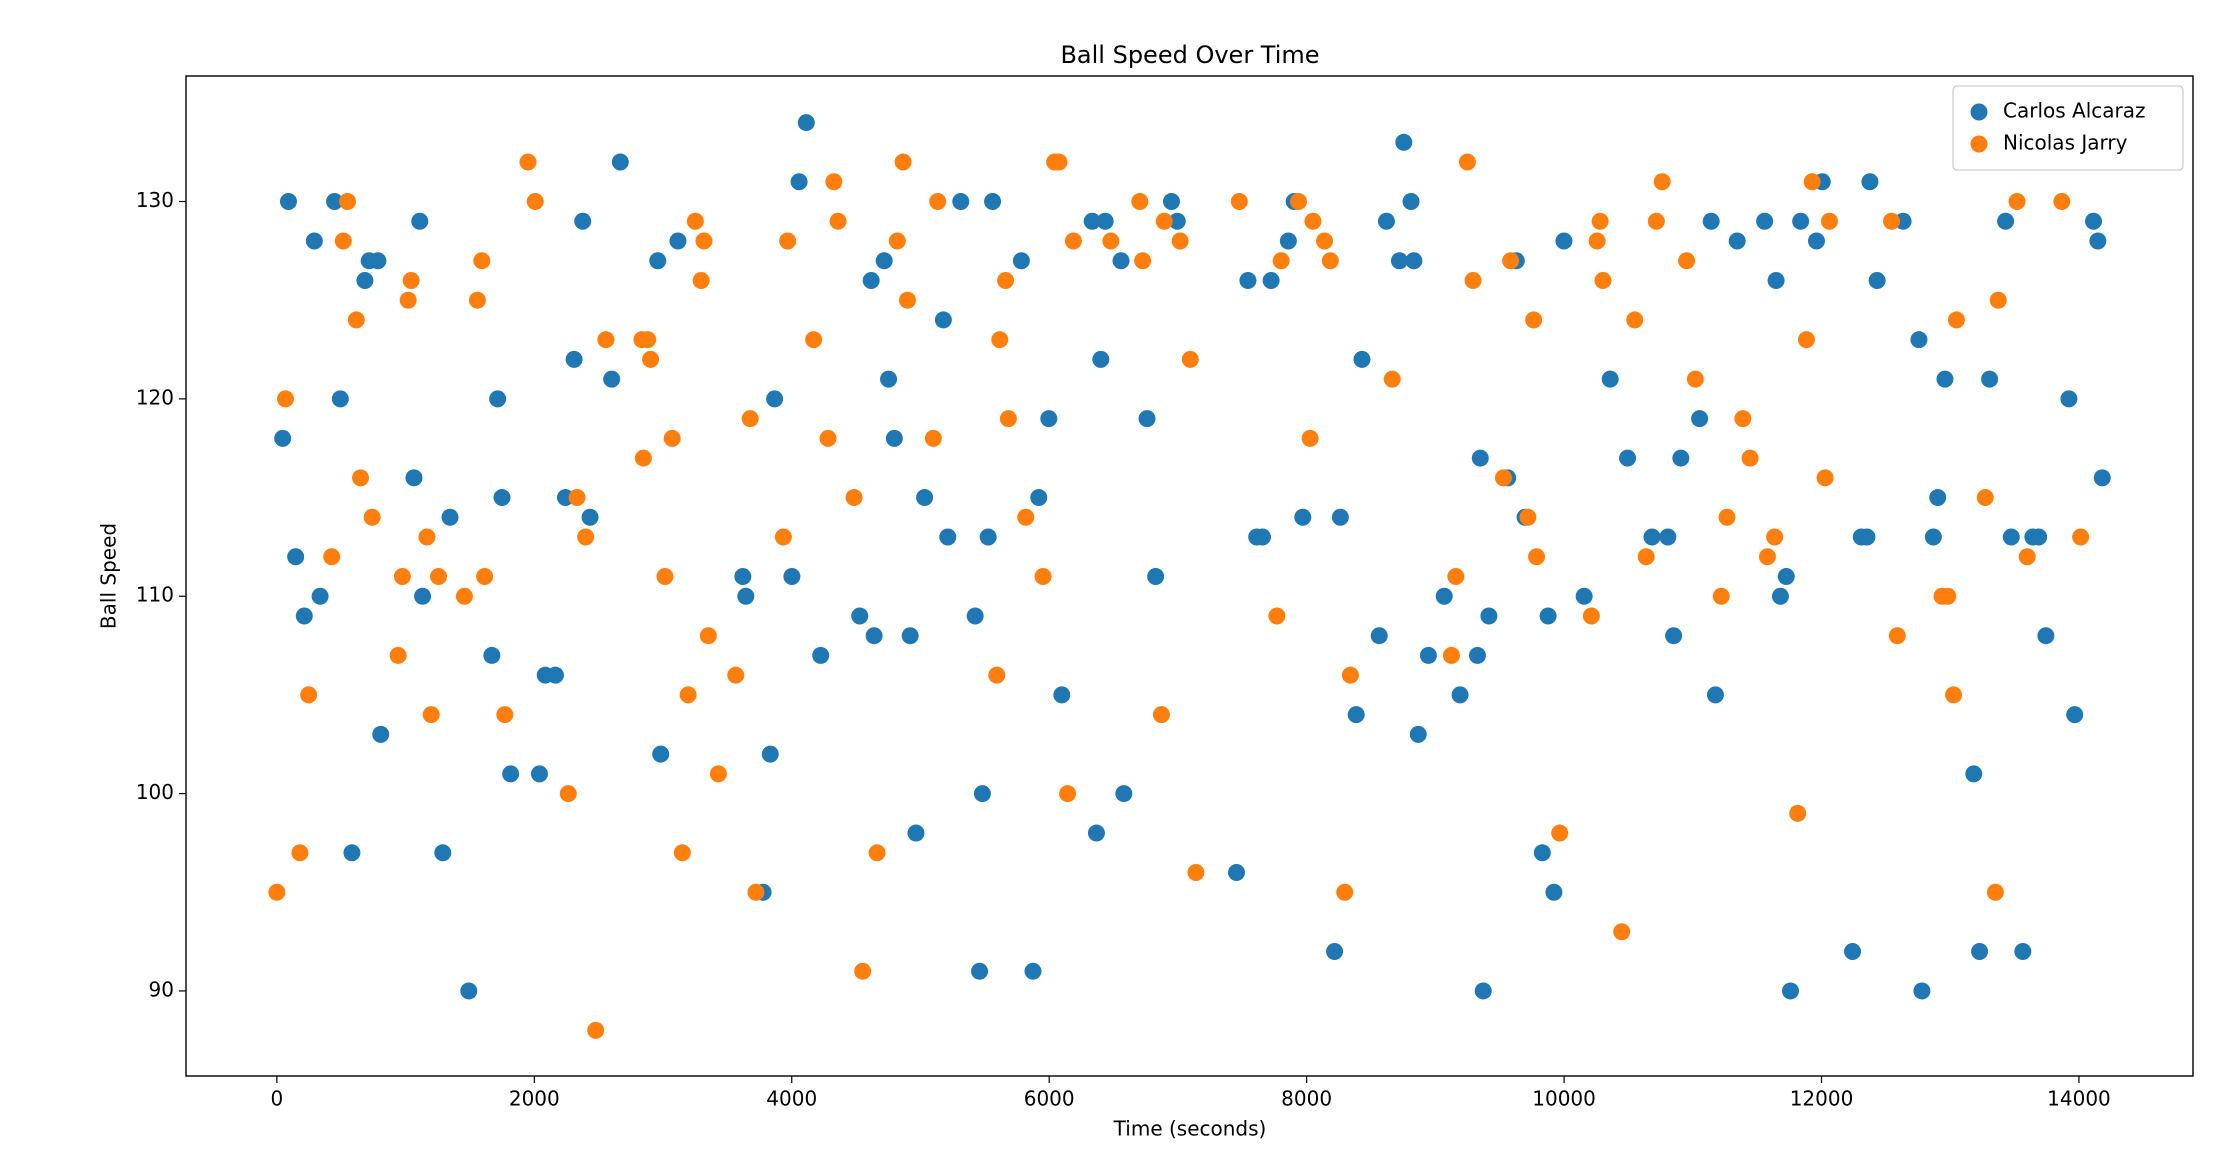  Describe the element at coordinates (2068, 128) in the screenshot. I see `legend-box` at that location.